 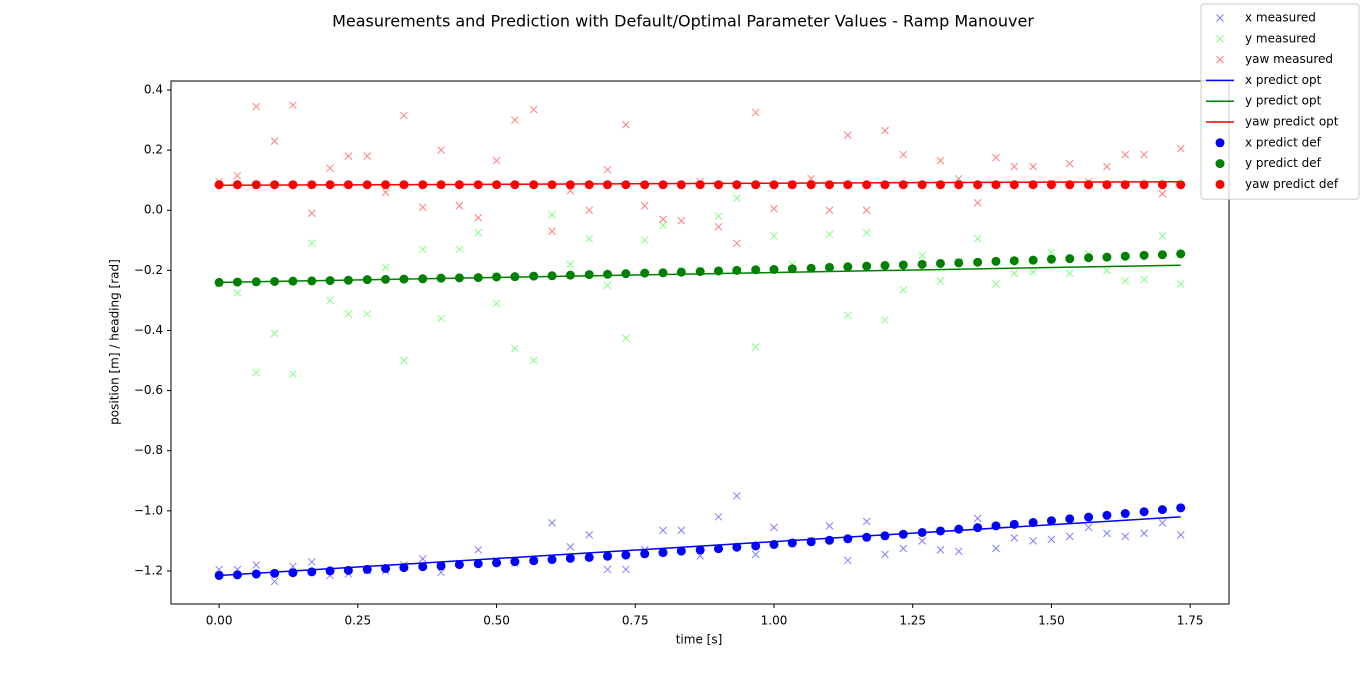 I want to click on y-tick-label: −0.8, so click(x=148, y=450).